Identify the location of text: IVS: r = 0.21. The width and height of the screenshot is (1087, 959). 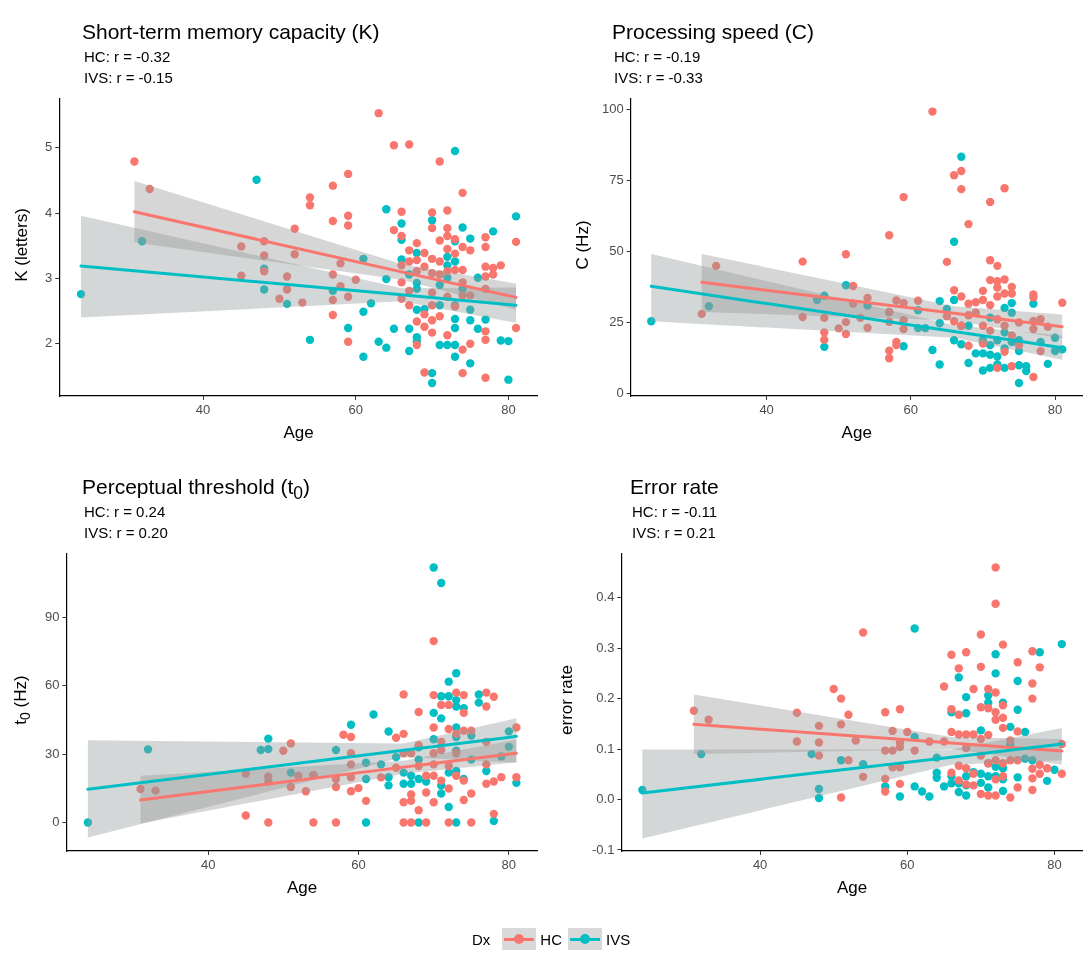
(674, 532).